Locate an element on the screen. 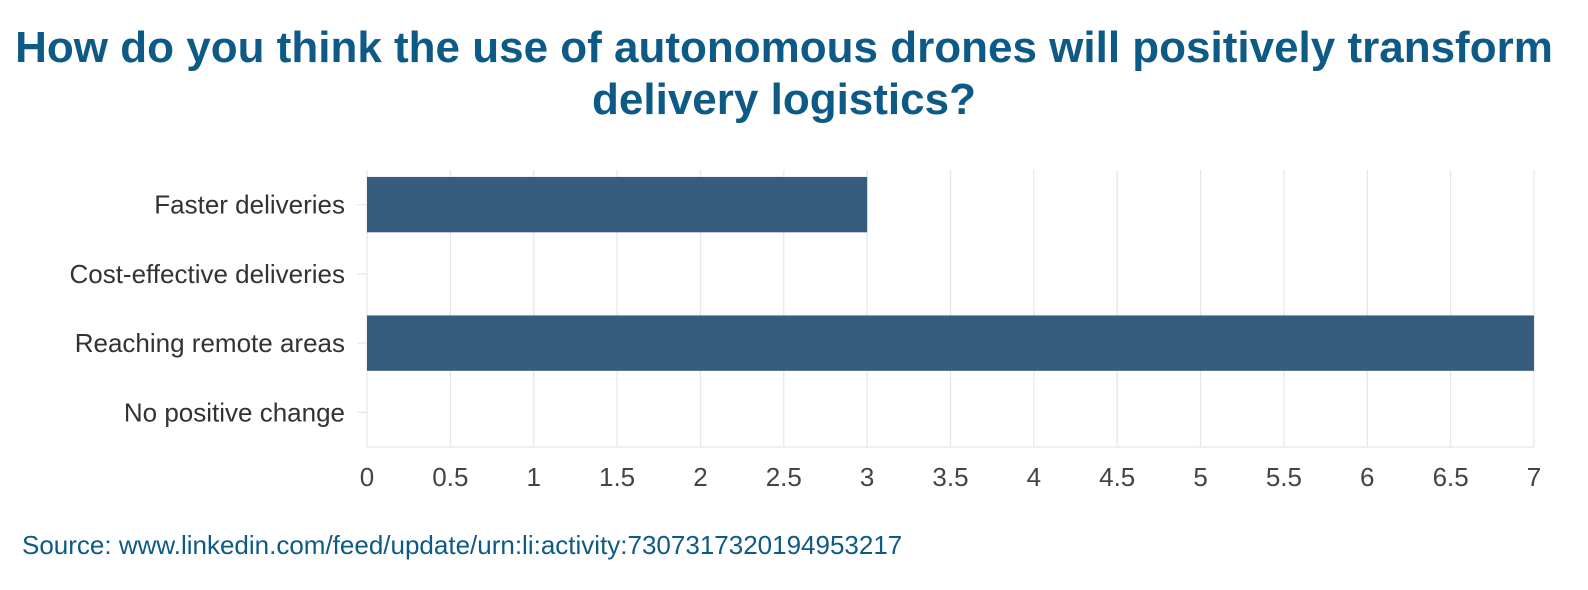 The width and height of the screenshot is (1588, 590). x-tick-label: 3.5 is located at coordinates (950, 477).